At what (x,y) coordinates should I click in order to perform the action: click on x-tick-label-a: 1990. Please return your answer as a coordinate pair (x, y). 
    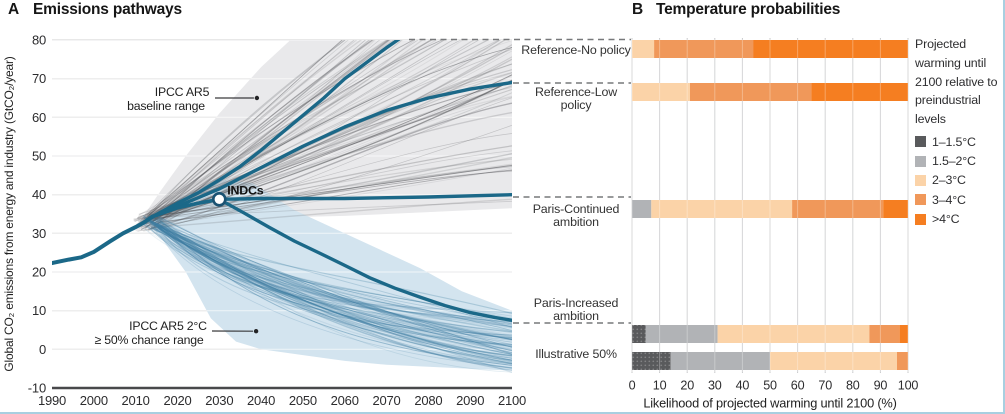
    Looking at the image, I should click on (52, 400).